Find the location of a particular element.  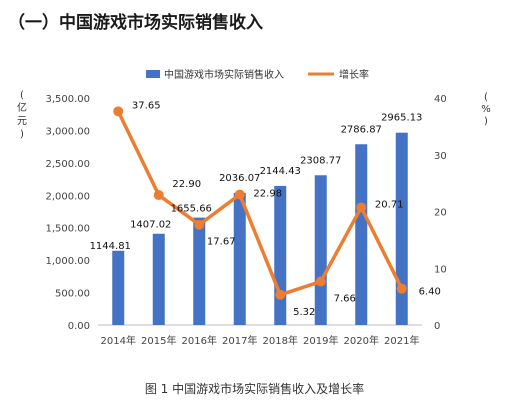

revenue-data-label: 1144.81 is located at coordinates (110, 246).